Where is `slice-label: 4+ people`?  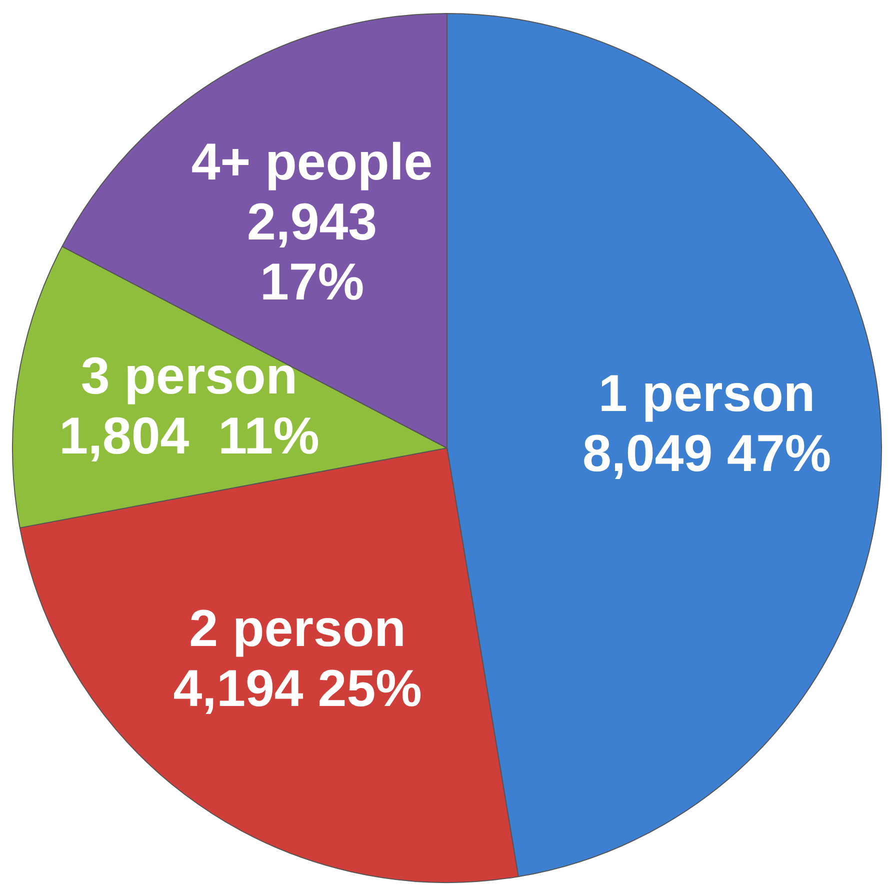
slice-label: 4+ people is located at coordinates (312, 162).